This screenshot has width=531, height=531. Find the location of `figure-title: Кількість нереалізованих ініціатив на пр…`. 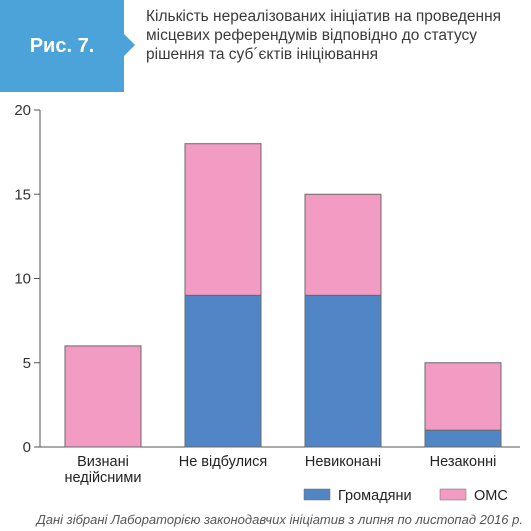

figure-title: Кількість нереалізованих ініціатив на пр… is located at coordinates (324, 35).